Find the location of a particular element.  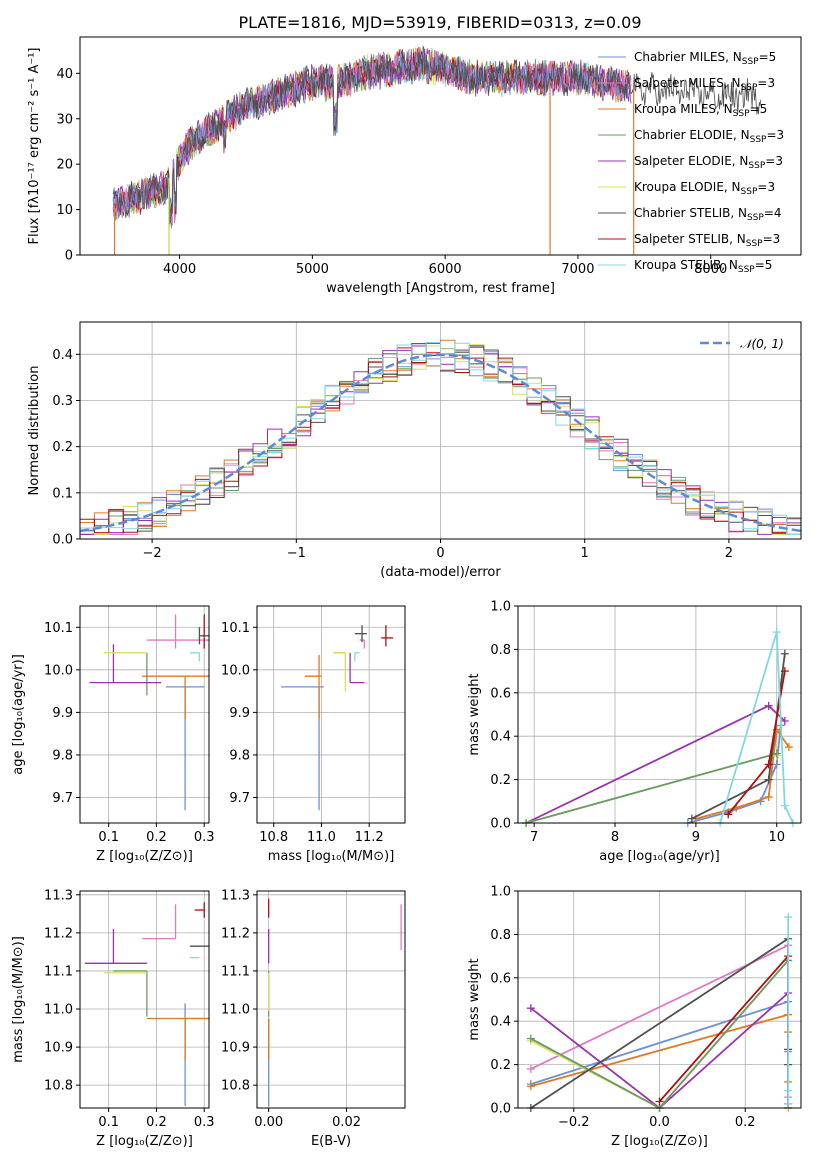

y-tick-label: 10.0 is located at coordinates (235, 670).